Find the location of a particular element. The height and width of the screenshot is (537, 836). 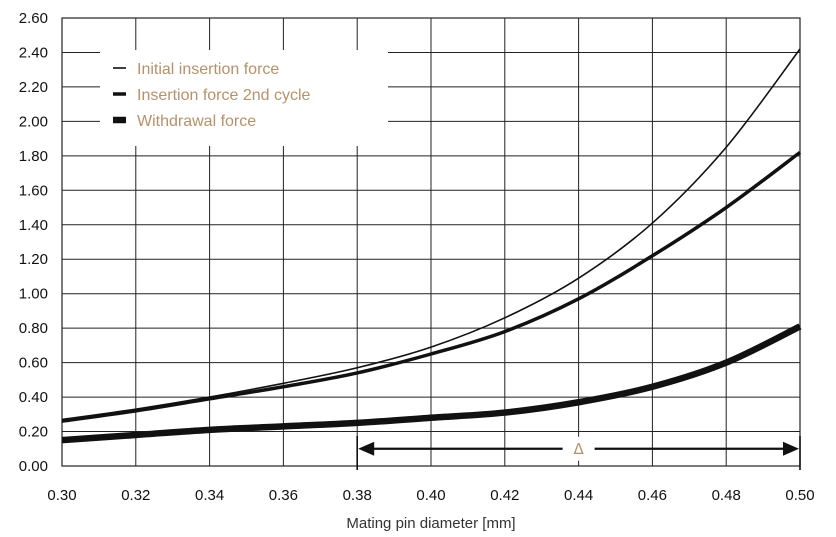

x-tick-label: 0.40 is located at coordinates (430, 495).